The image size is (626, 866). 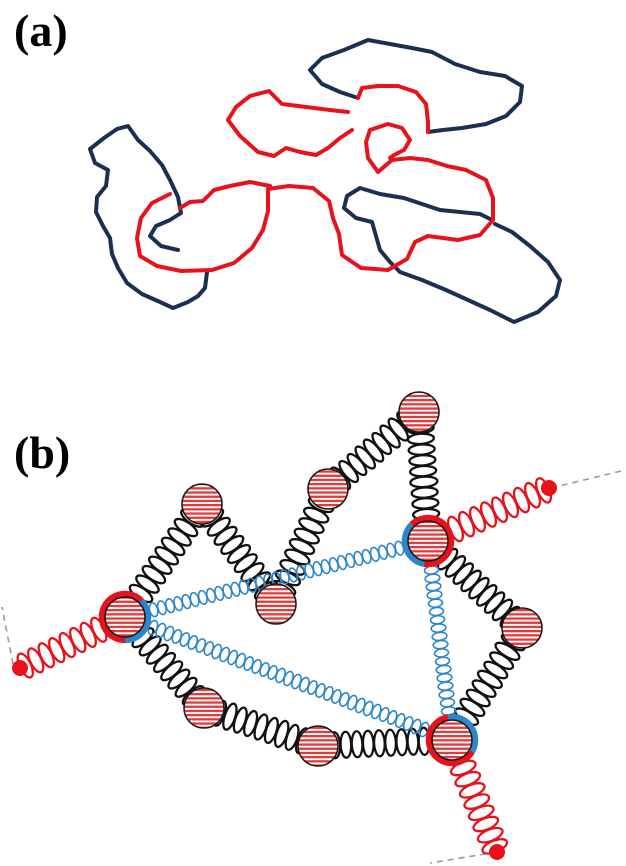 What do you see at coordinates (315, 197) in the screenshot?
I see `red-strand` at bounding box center [315, 197].